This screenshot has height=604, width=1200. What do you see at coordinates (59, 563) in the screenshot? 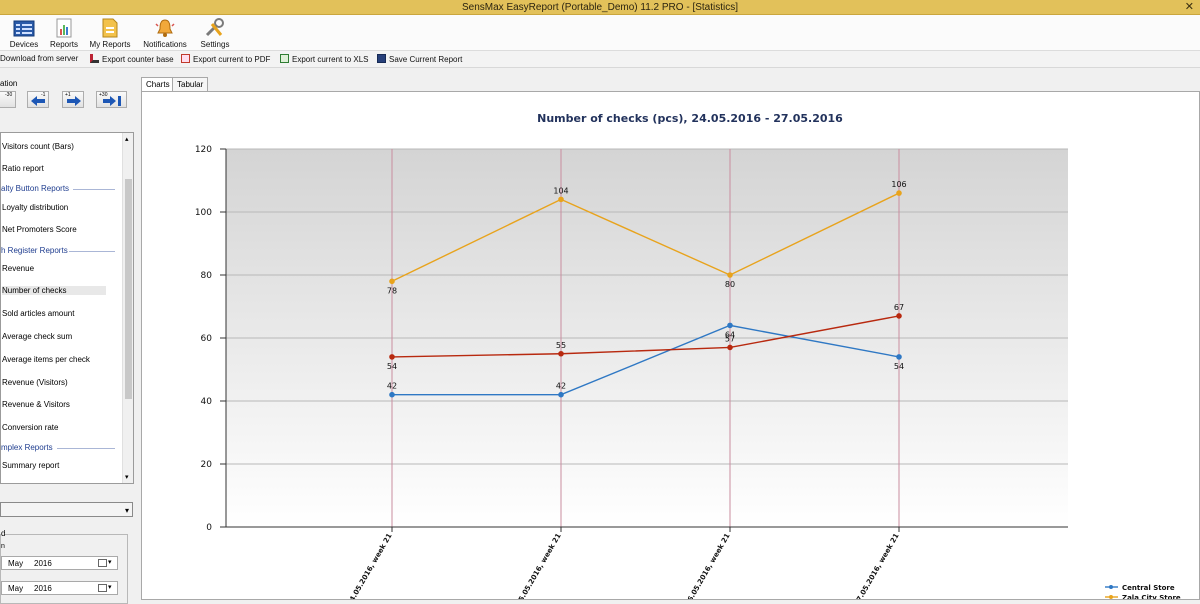
I see `start-date-picker: May 2016 ▾` at bounding box center [59, 563].